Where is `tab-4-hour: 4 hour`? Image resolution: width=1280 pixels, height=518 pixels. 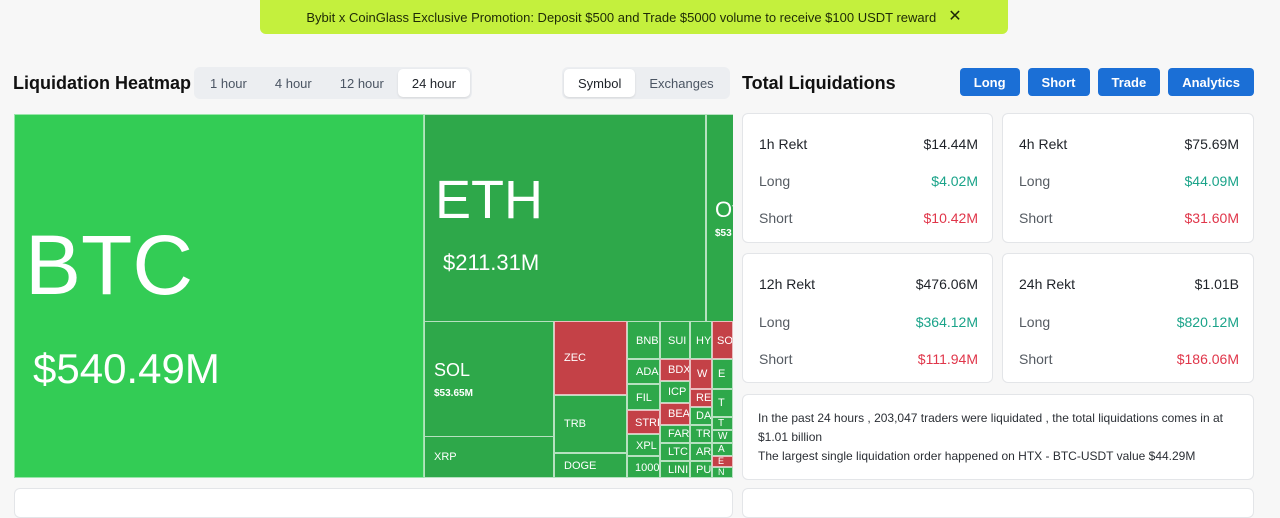
tab-4-hour: 4 hour is located at coordinates (293, 83).